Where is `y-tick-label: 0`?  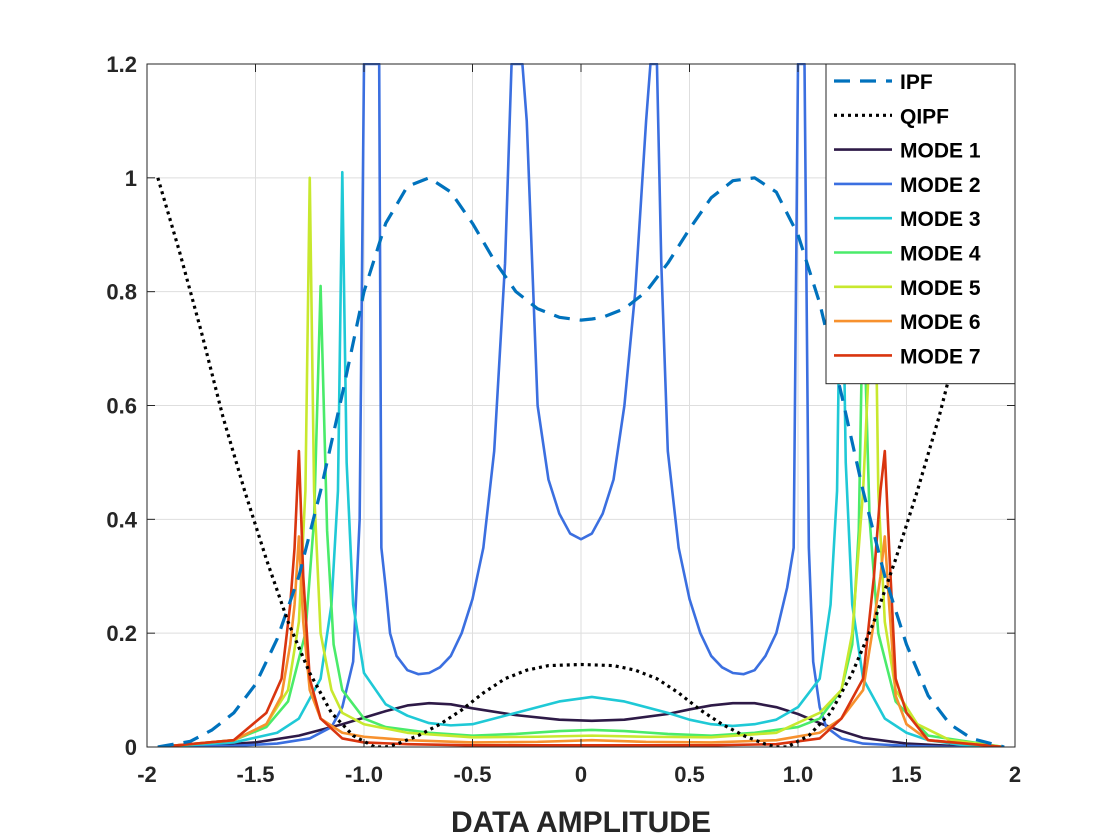
y-tick-label: 0 is located at coordinates (131, 747).